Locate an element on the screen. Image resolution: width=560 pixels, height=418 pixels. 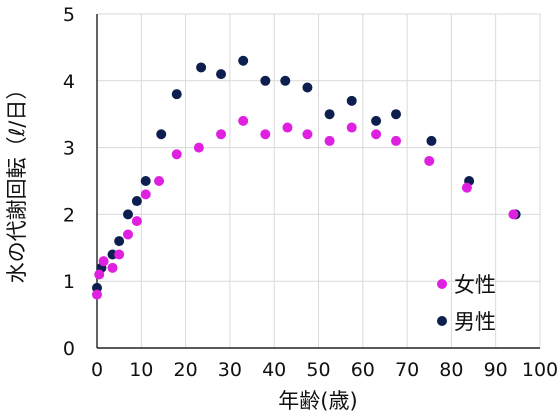
y-tick-label: 4 is located at coordinates (69, 82).